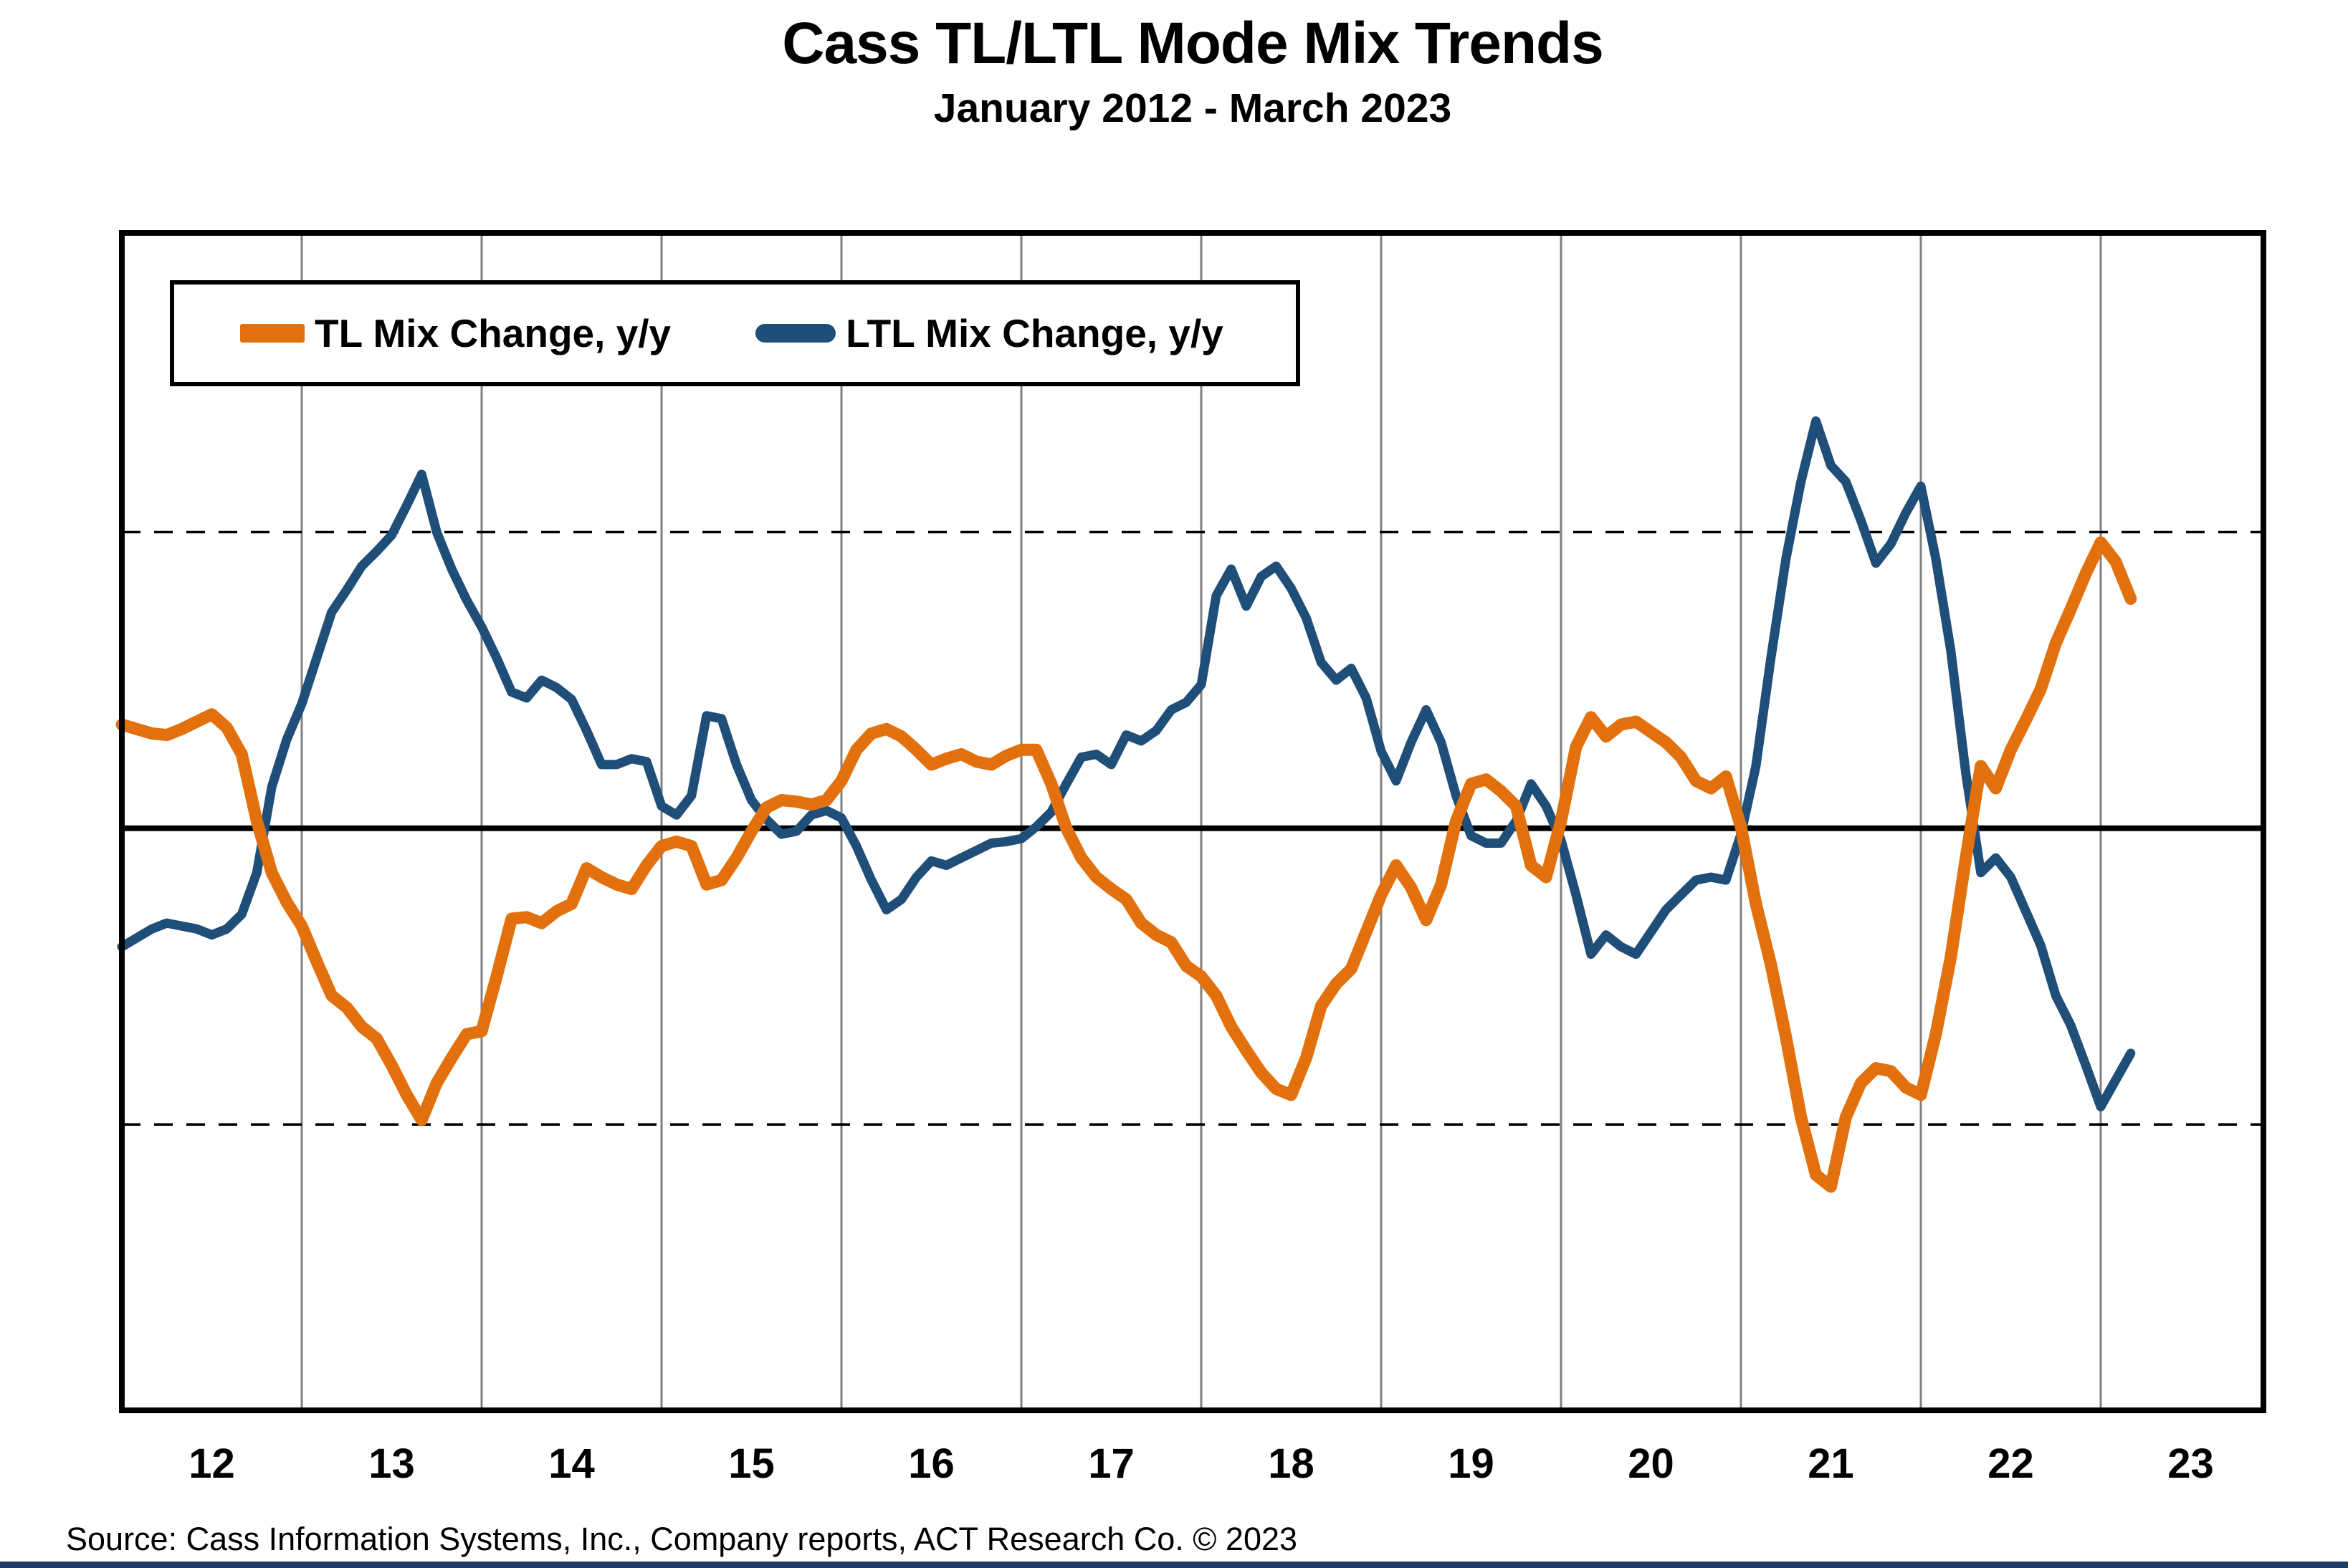 This screenshot has width=2348, height=1568. Describe the element at coordinates (1831, 1464) in the screenshot. I see `x-tick-label: 21` at that location.